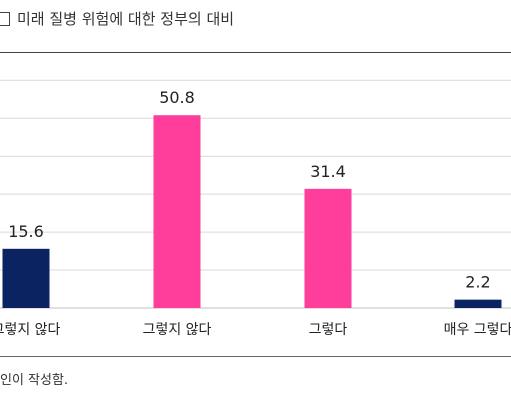 This screenshot has width=511, height=404. Describe the element at coordinates (26, 231) in the screenshot. I see `data-label: 15.6` at that location.